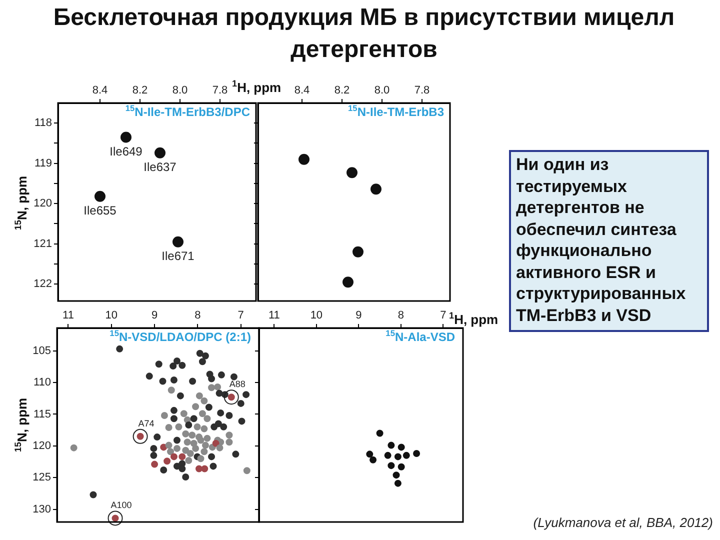  I want to click on y-tick-label: 119, so click(43, 163).